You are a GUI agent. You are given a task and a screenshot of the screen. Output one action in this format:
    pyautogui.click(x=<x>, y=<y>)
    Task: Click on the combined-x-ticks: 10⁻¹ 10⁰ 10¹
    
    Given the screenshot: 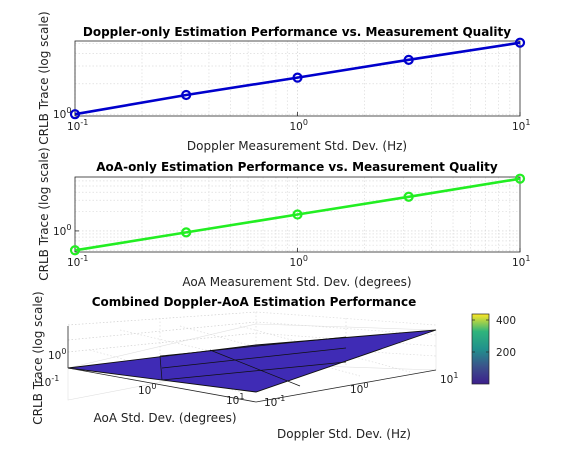 What is the action you would take?
    pyautogui.click(x=141, y=390)
    